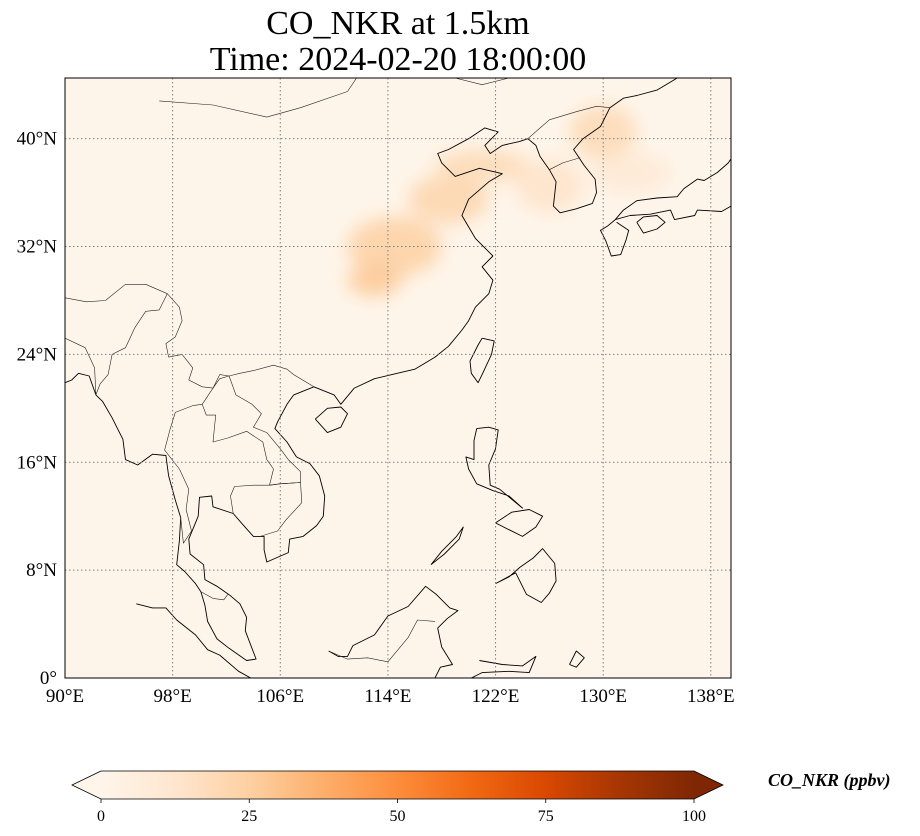 This screenshot has height=836, width=920. What do you see at coordinates (131, 344) in the screenshot?
I see `myanmar-india-line` at bounding box center [131, 344].